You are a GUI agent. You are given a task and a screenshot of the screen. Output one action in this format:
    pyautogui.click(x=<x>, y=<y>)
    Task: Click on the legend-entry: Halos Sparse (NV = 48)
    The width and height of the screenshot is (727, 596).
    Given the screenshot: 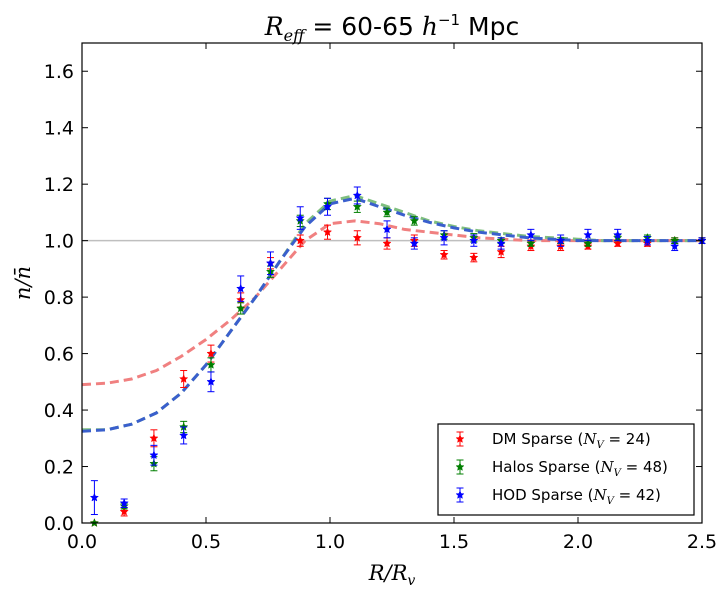 What is the action you would take?
    pyautogui.click(x=561, y=468)
    